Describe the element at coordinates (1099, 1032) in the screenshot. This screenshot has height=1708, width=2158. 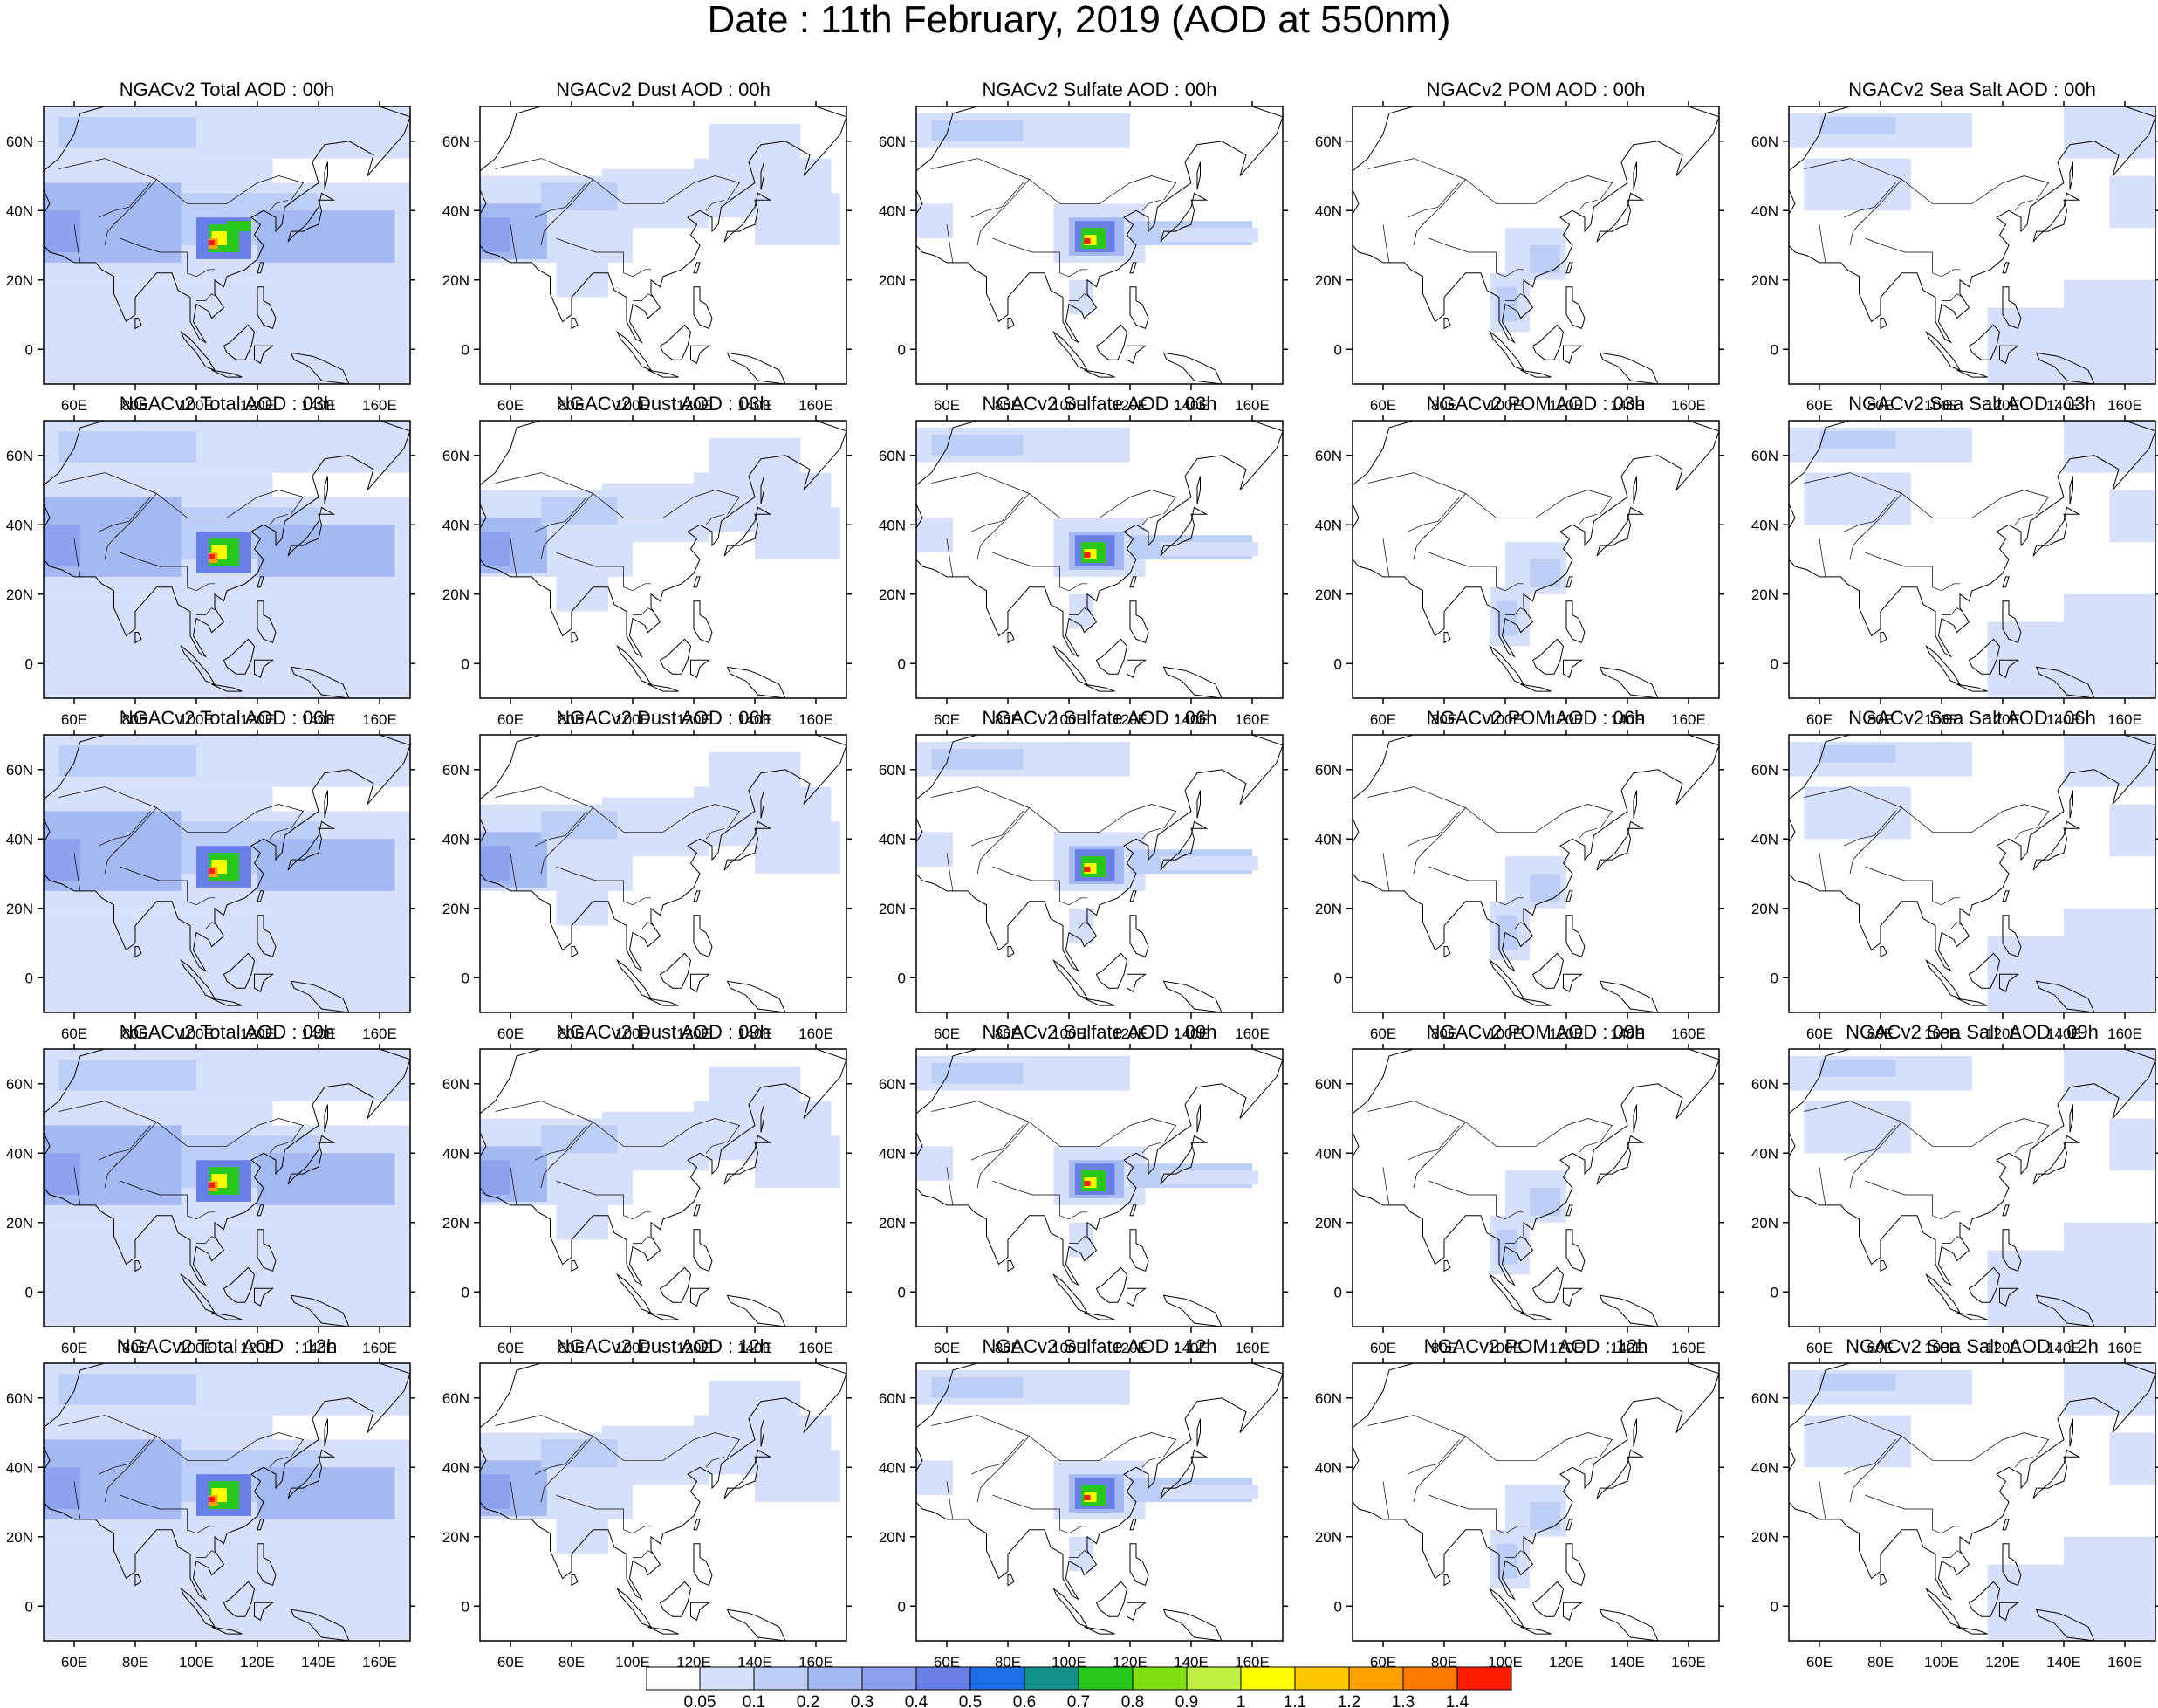
I see `panel-title: NGACv2 Sulfate AOD : 09h` at that location.